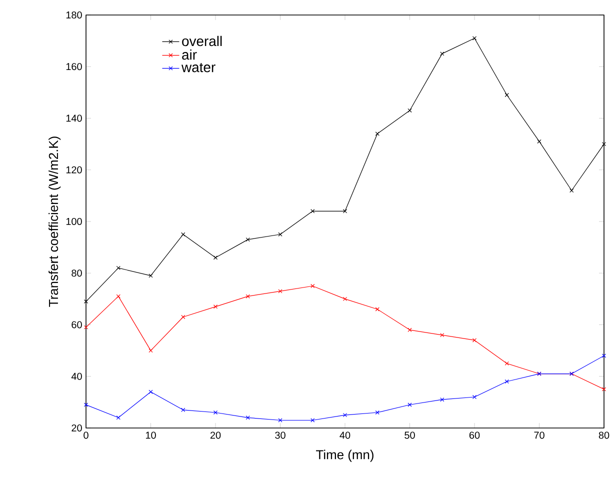  I want to click on x-tick-label: 20, so click(215, 435).